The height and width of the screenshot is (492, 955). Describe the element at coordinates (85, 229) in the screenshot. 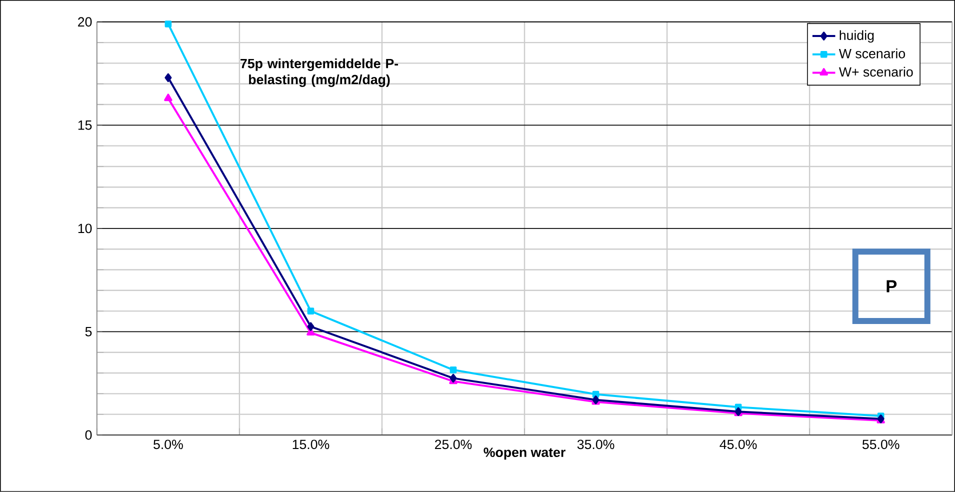

I see `y-tick-label: 10` at that location.